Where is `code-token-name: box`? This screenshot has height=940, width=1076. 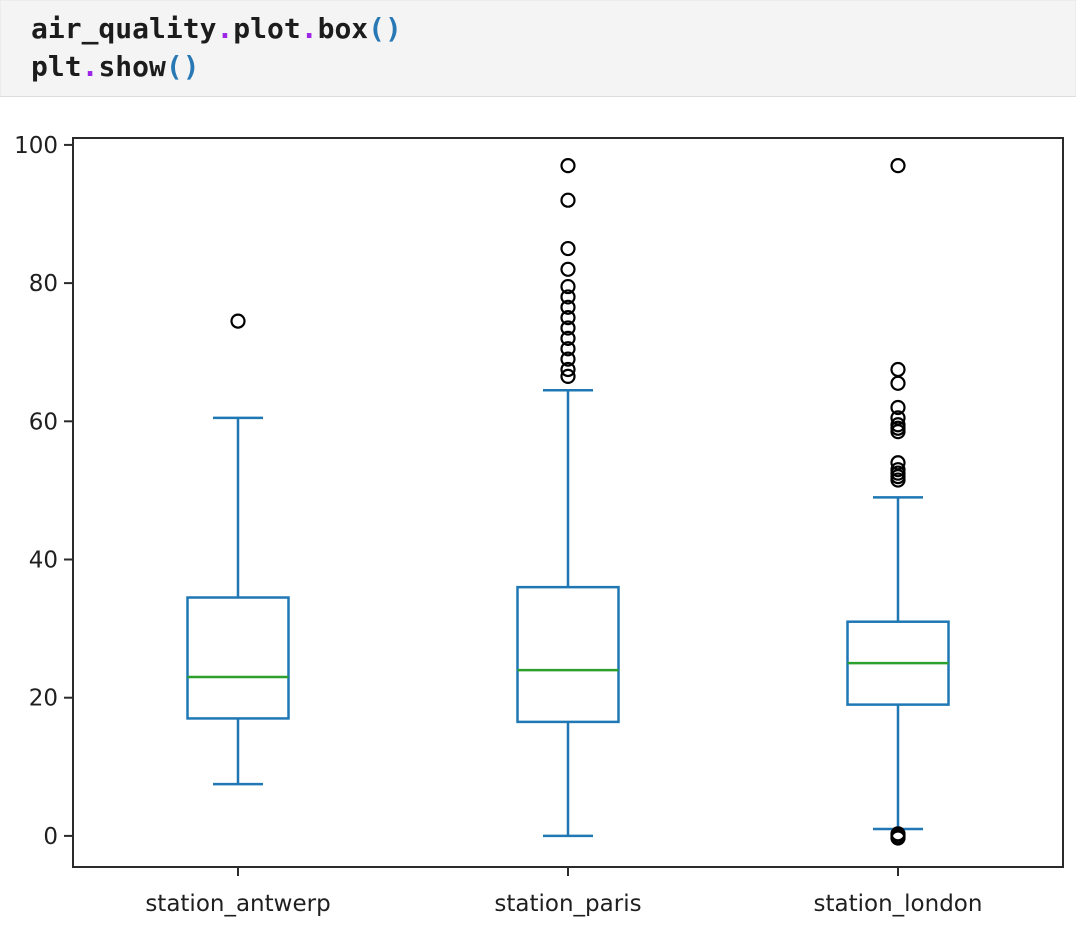
code-token-name: box is located at coordinates (343, 28).